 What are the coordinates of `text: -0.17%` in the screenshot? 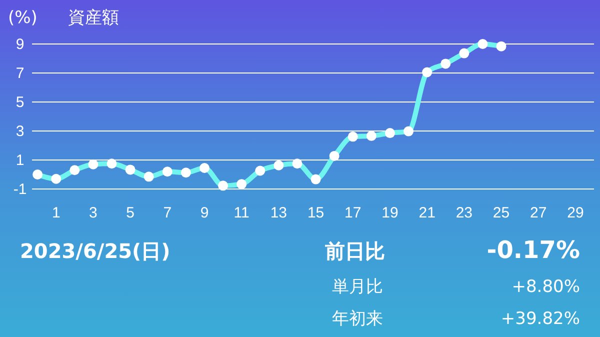 It's located at (533, 250).